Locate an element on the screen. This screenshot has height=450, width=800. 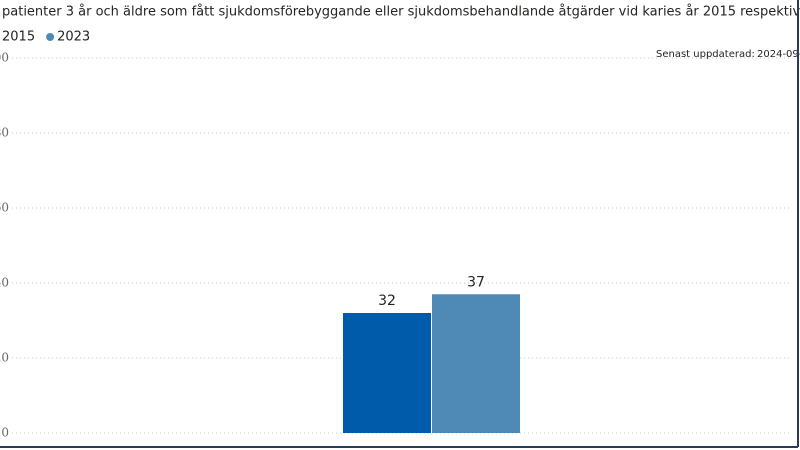
y-tick-label: 20 is located at coordinates (4, 358).